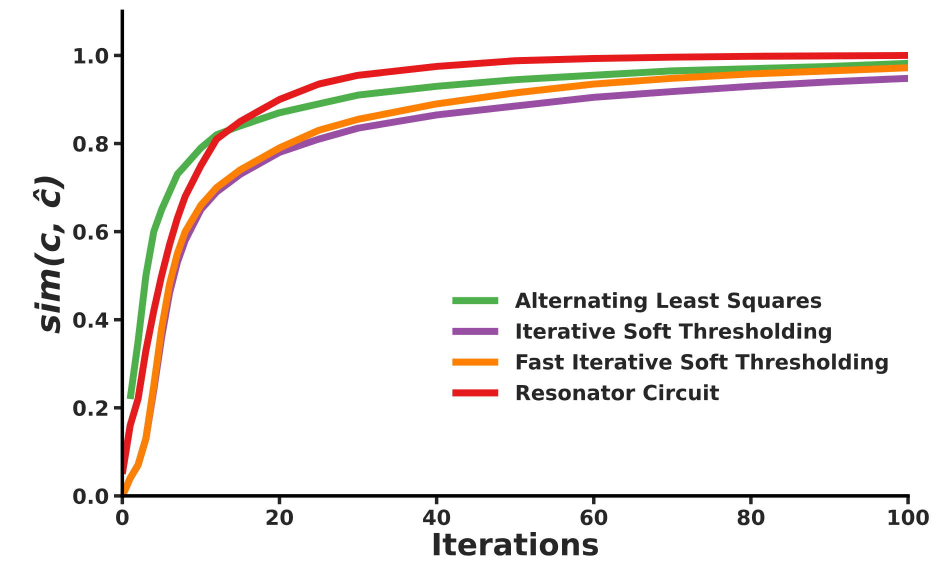 This screenshot has height=570, width=941. I want to click on y-axis-title: sim(c, ĉ), so click(48, 255).